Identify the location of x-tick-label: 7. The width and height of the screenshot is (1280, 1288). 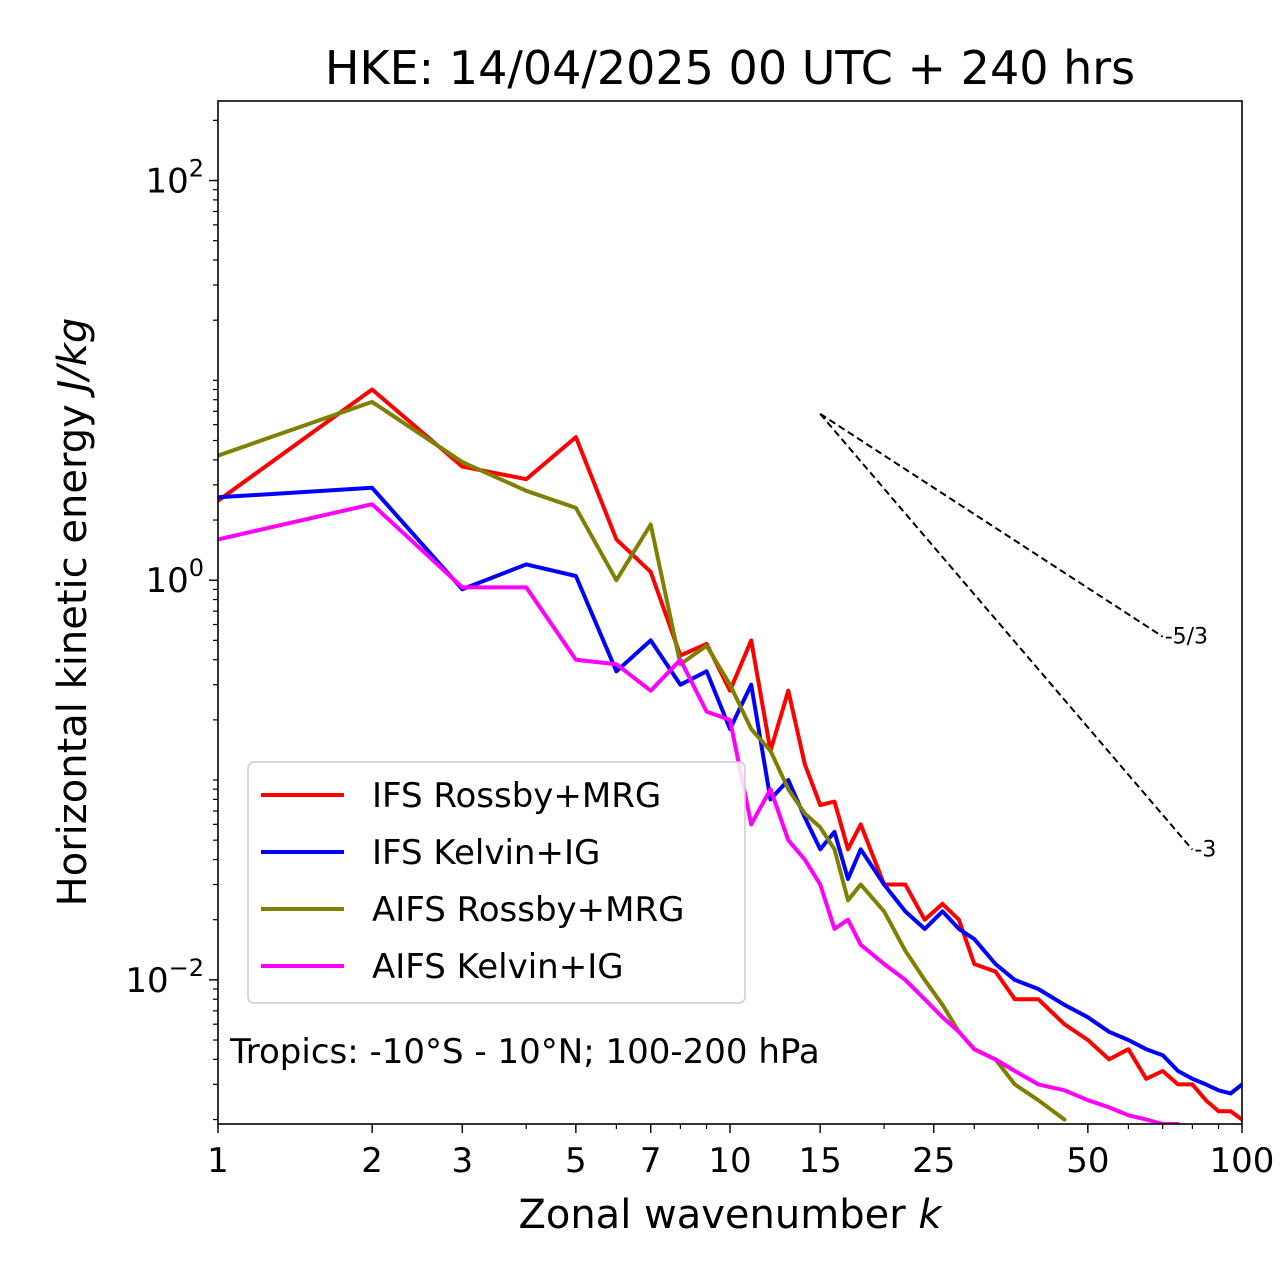
(651, 1161).